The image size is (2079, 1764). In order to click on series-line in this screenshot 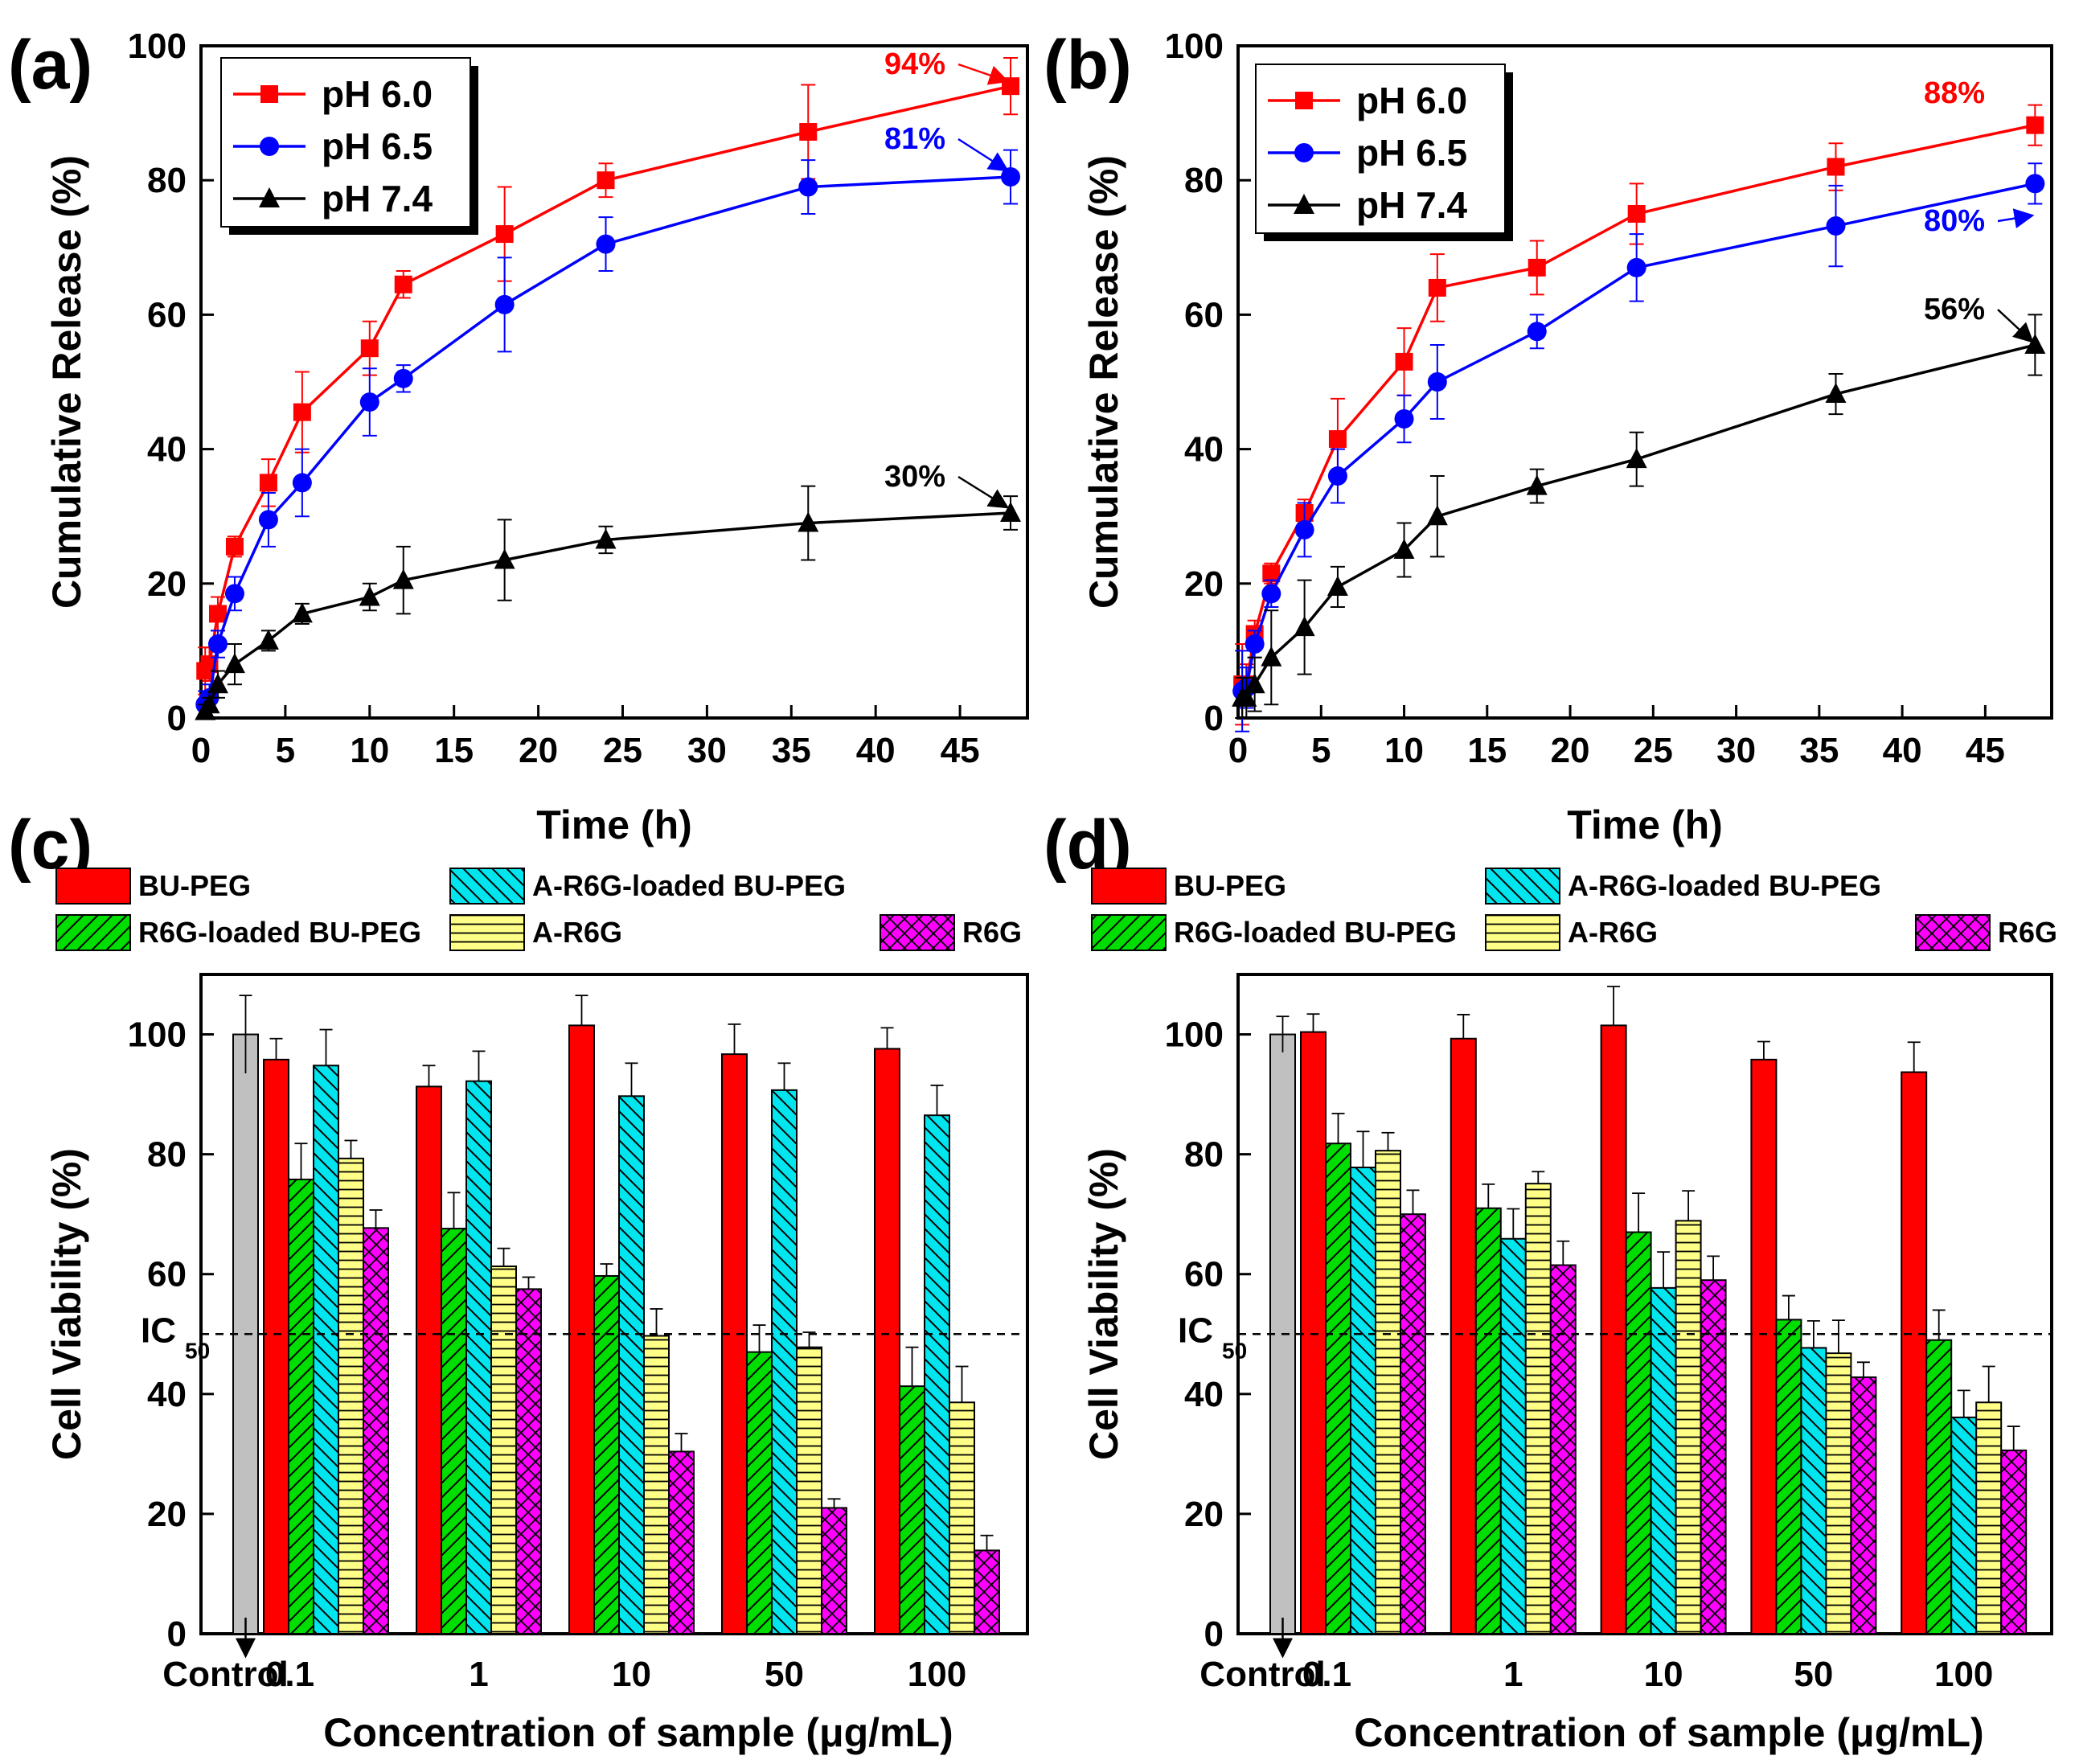, I will do `click(1639, 521)`.